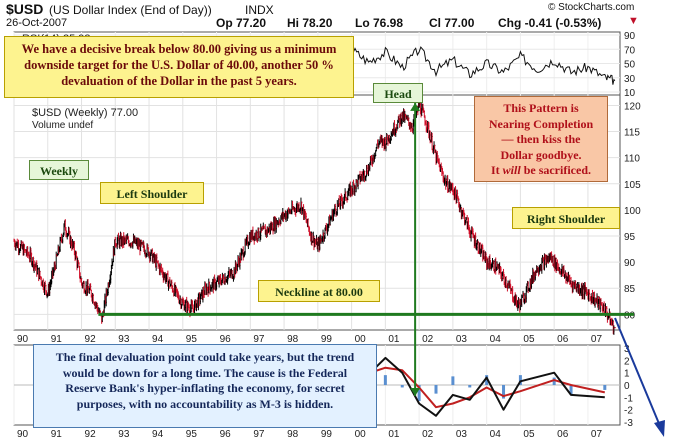  Describe the element at coordinates (91, 339) in the screenshot. I see `x-tick-label: 92` at that location.